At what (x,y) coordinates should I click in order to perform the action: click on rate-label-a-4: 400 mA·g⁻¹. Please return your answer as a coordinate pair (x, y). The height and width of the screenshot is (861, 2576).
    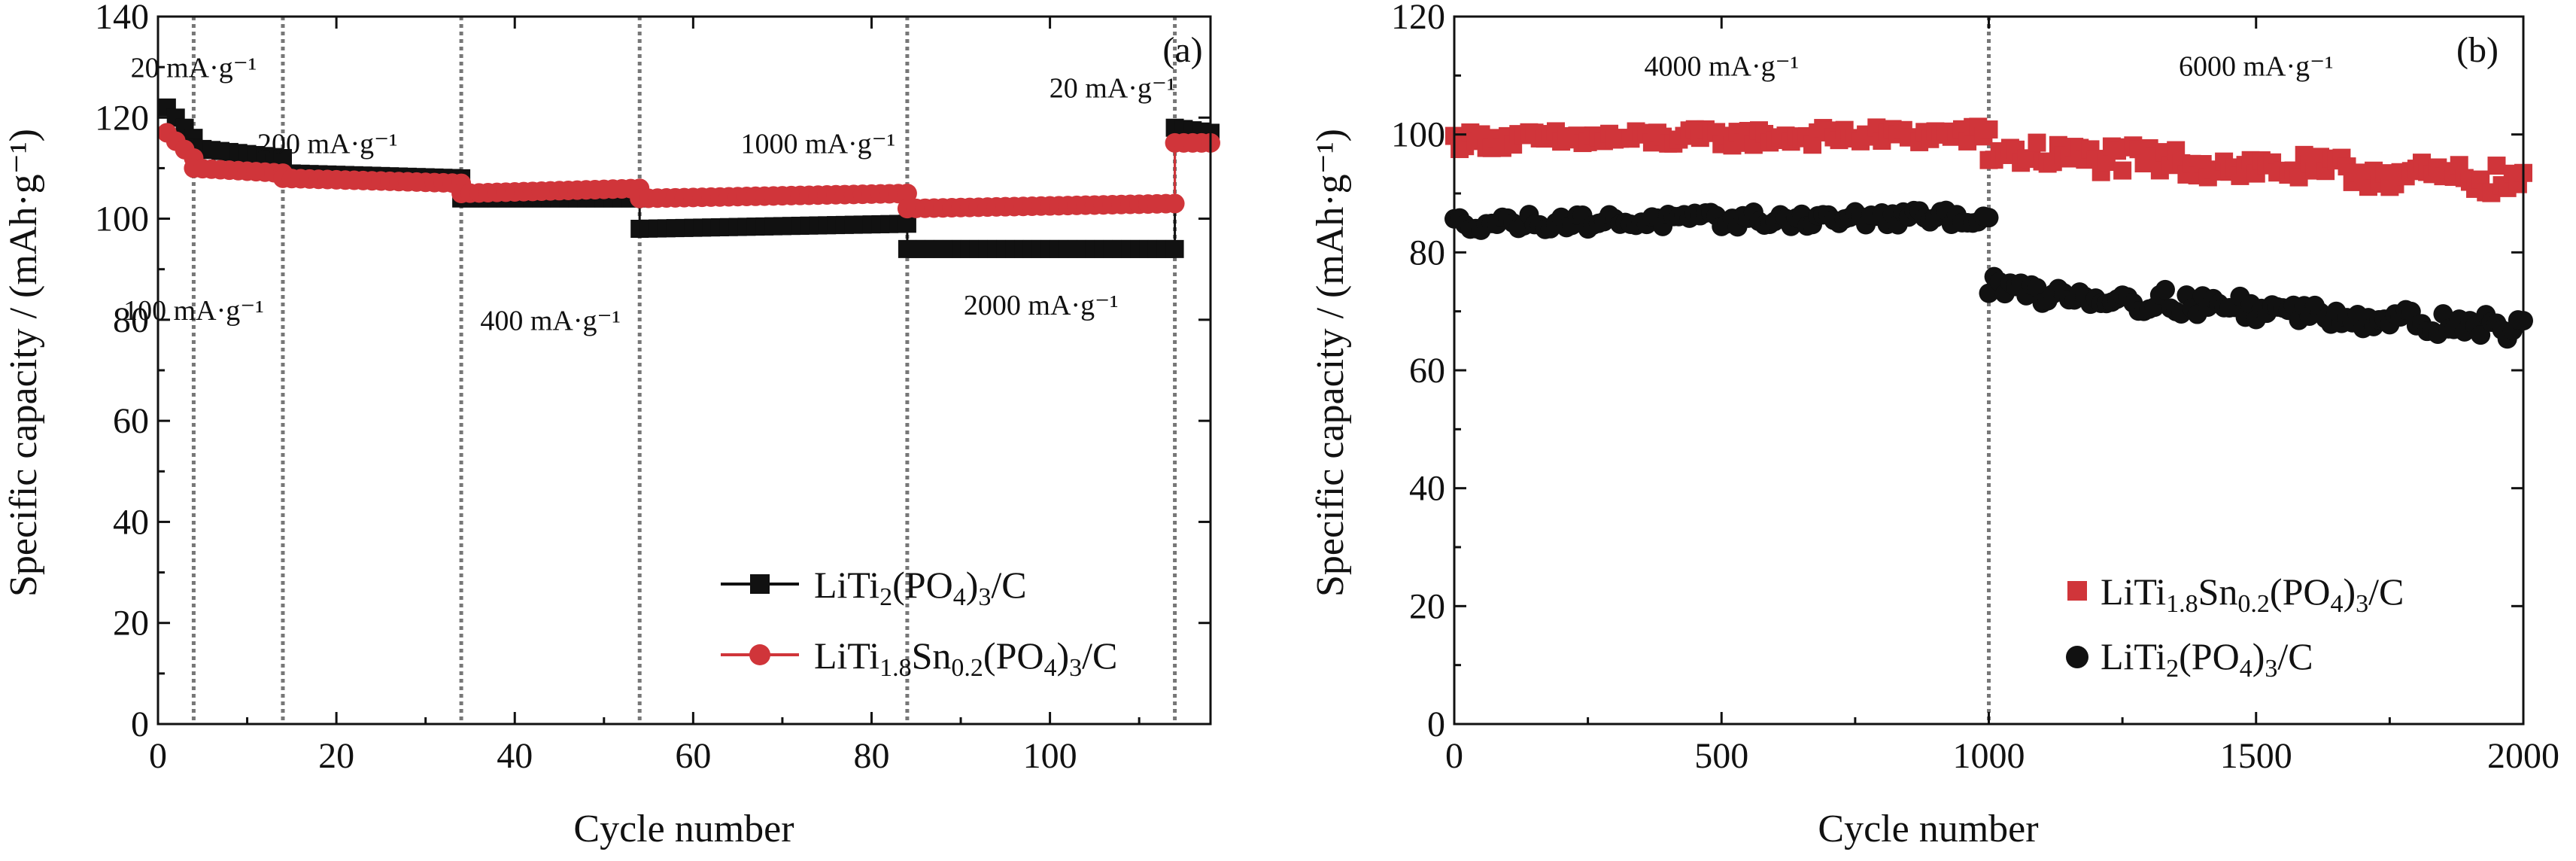
    Looking at the image, I should click on (550, 320).